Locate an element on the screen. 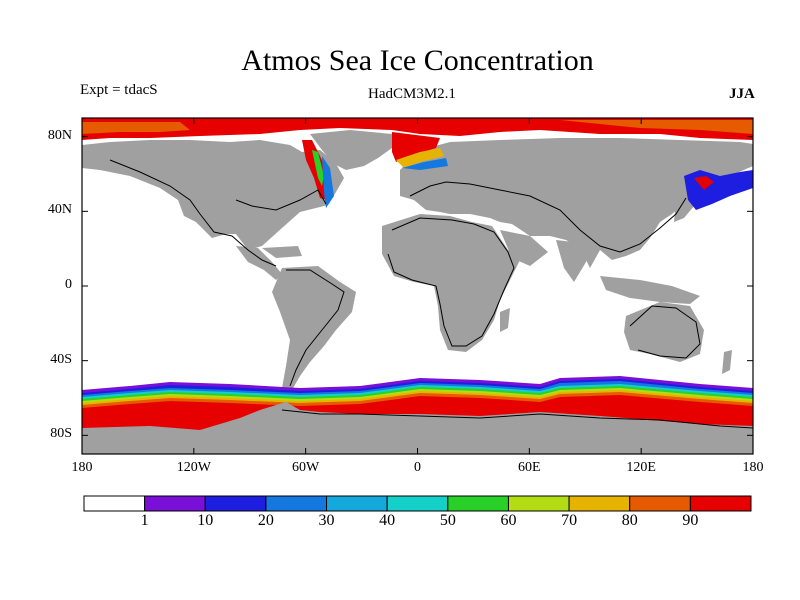 The height and width of the screenshot is (600, 800). colorbar-label: 90 is located at coordinates (690, 520).